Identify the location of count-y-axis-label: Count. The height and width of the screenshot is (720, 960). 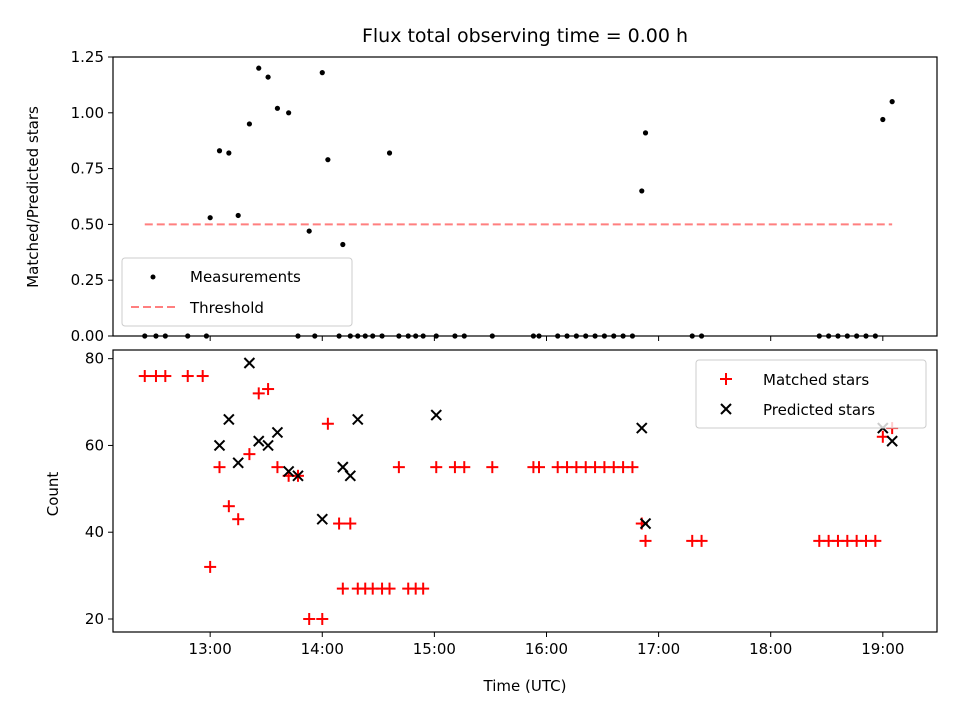
(53, 494).